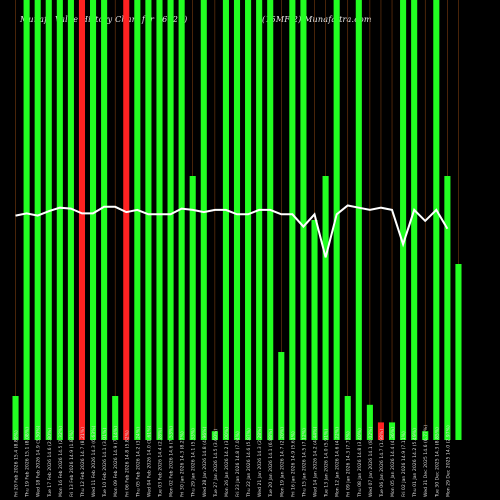 The height and width of the screenshot is (500, 500). Describe the element at coordinates (17, 463) in the screenshot. I see `x-tick-label: Fri 20 Feb 2026 15.4 (8.80%)` at that location.